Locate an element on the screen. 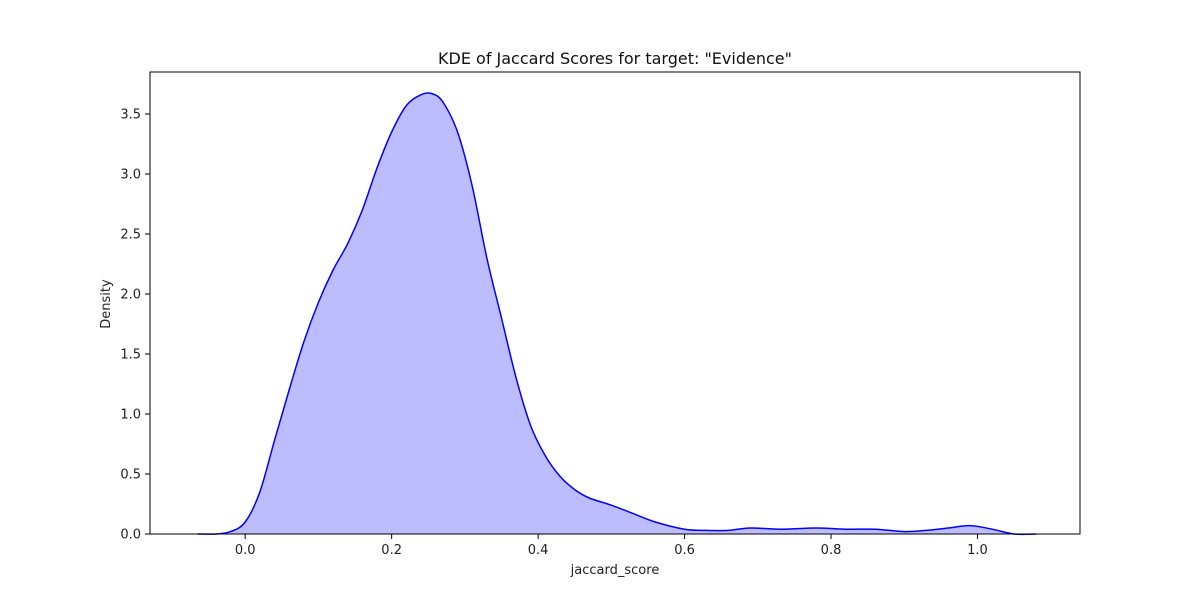 This screenshot has width=1200, height=600. y-tick-label: 2.5 is located at coordinates (130, 235).